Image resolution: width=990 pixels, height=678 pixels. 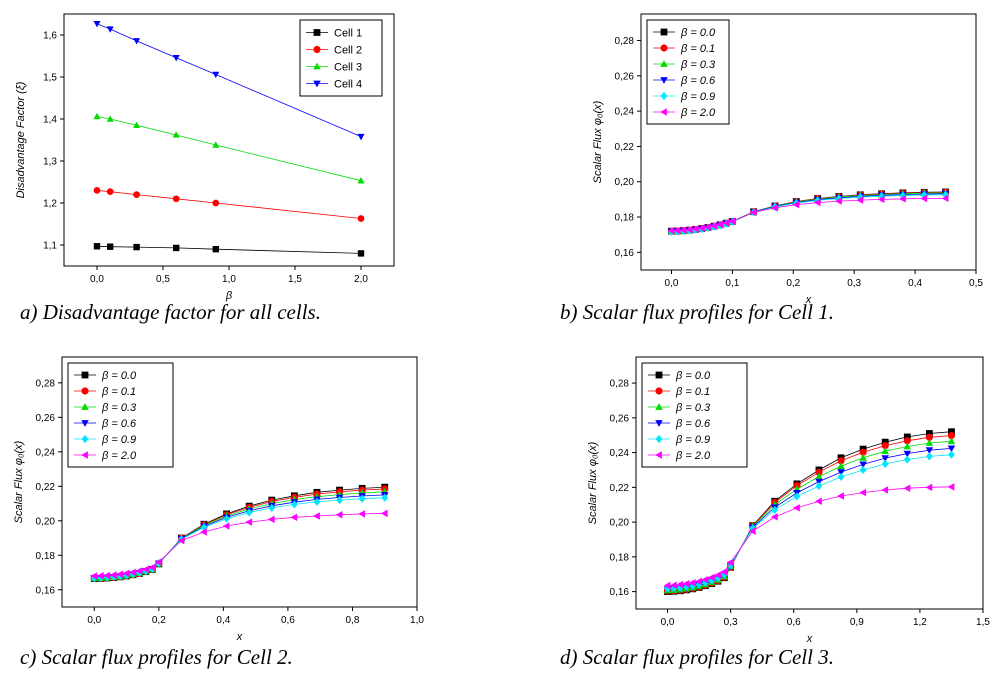 What do you see at coordinates (341, 58) in the screenshot?
I see `legend: Cell 1 Cell 2 Cell 3 Cell 4` at bounding box center [341, 58].